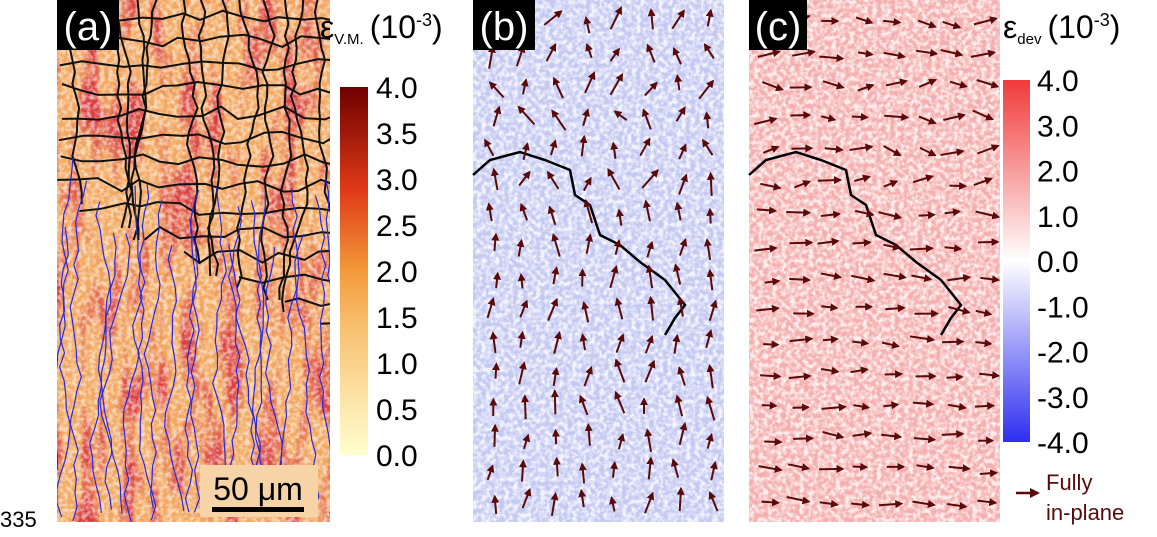 The height and width of the screenshot is (537, 1157). Describe the element at coordinates (258, 509) in the screenshot. I see `scale-bar` at that location.